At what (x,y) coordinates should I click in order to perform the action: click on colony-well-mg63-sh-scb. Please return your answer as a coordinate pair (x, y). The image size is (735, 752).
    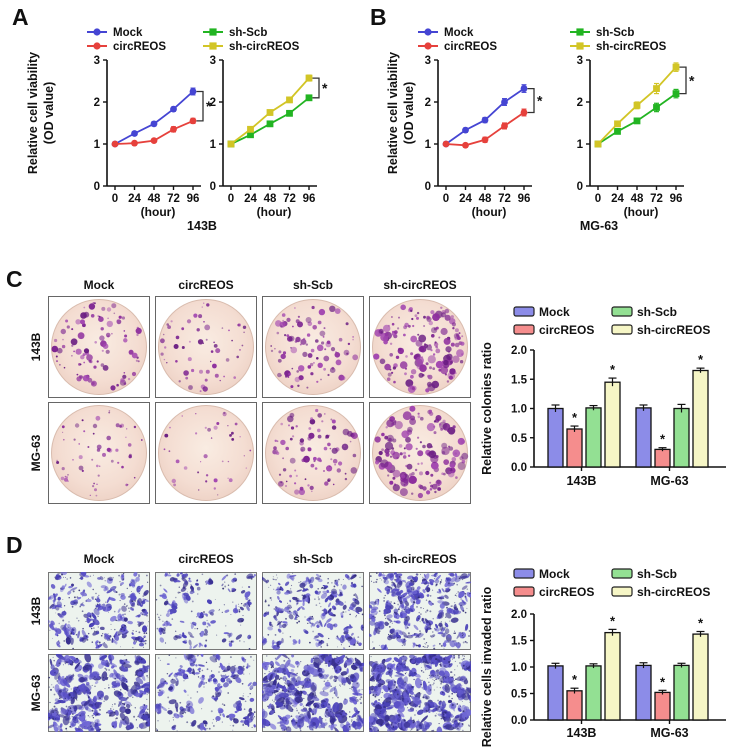
    Looking at the image, I should click on (313, 453).